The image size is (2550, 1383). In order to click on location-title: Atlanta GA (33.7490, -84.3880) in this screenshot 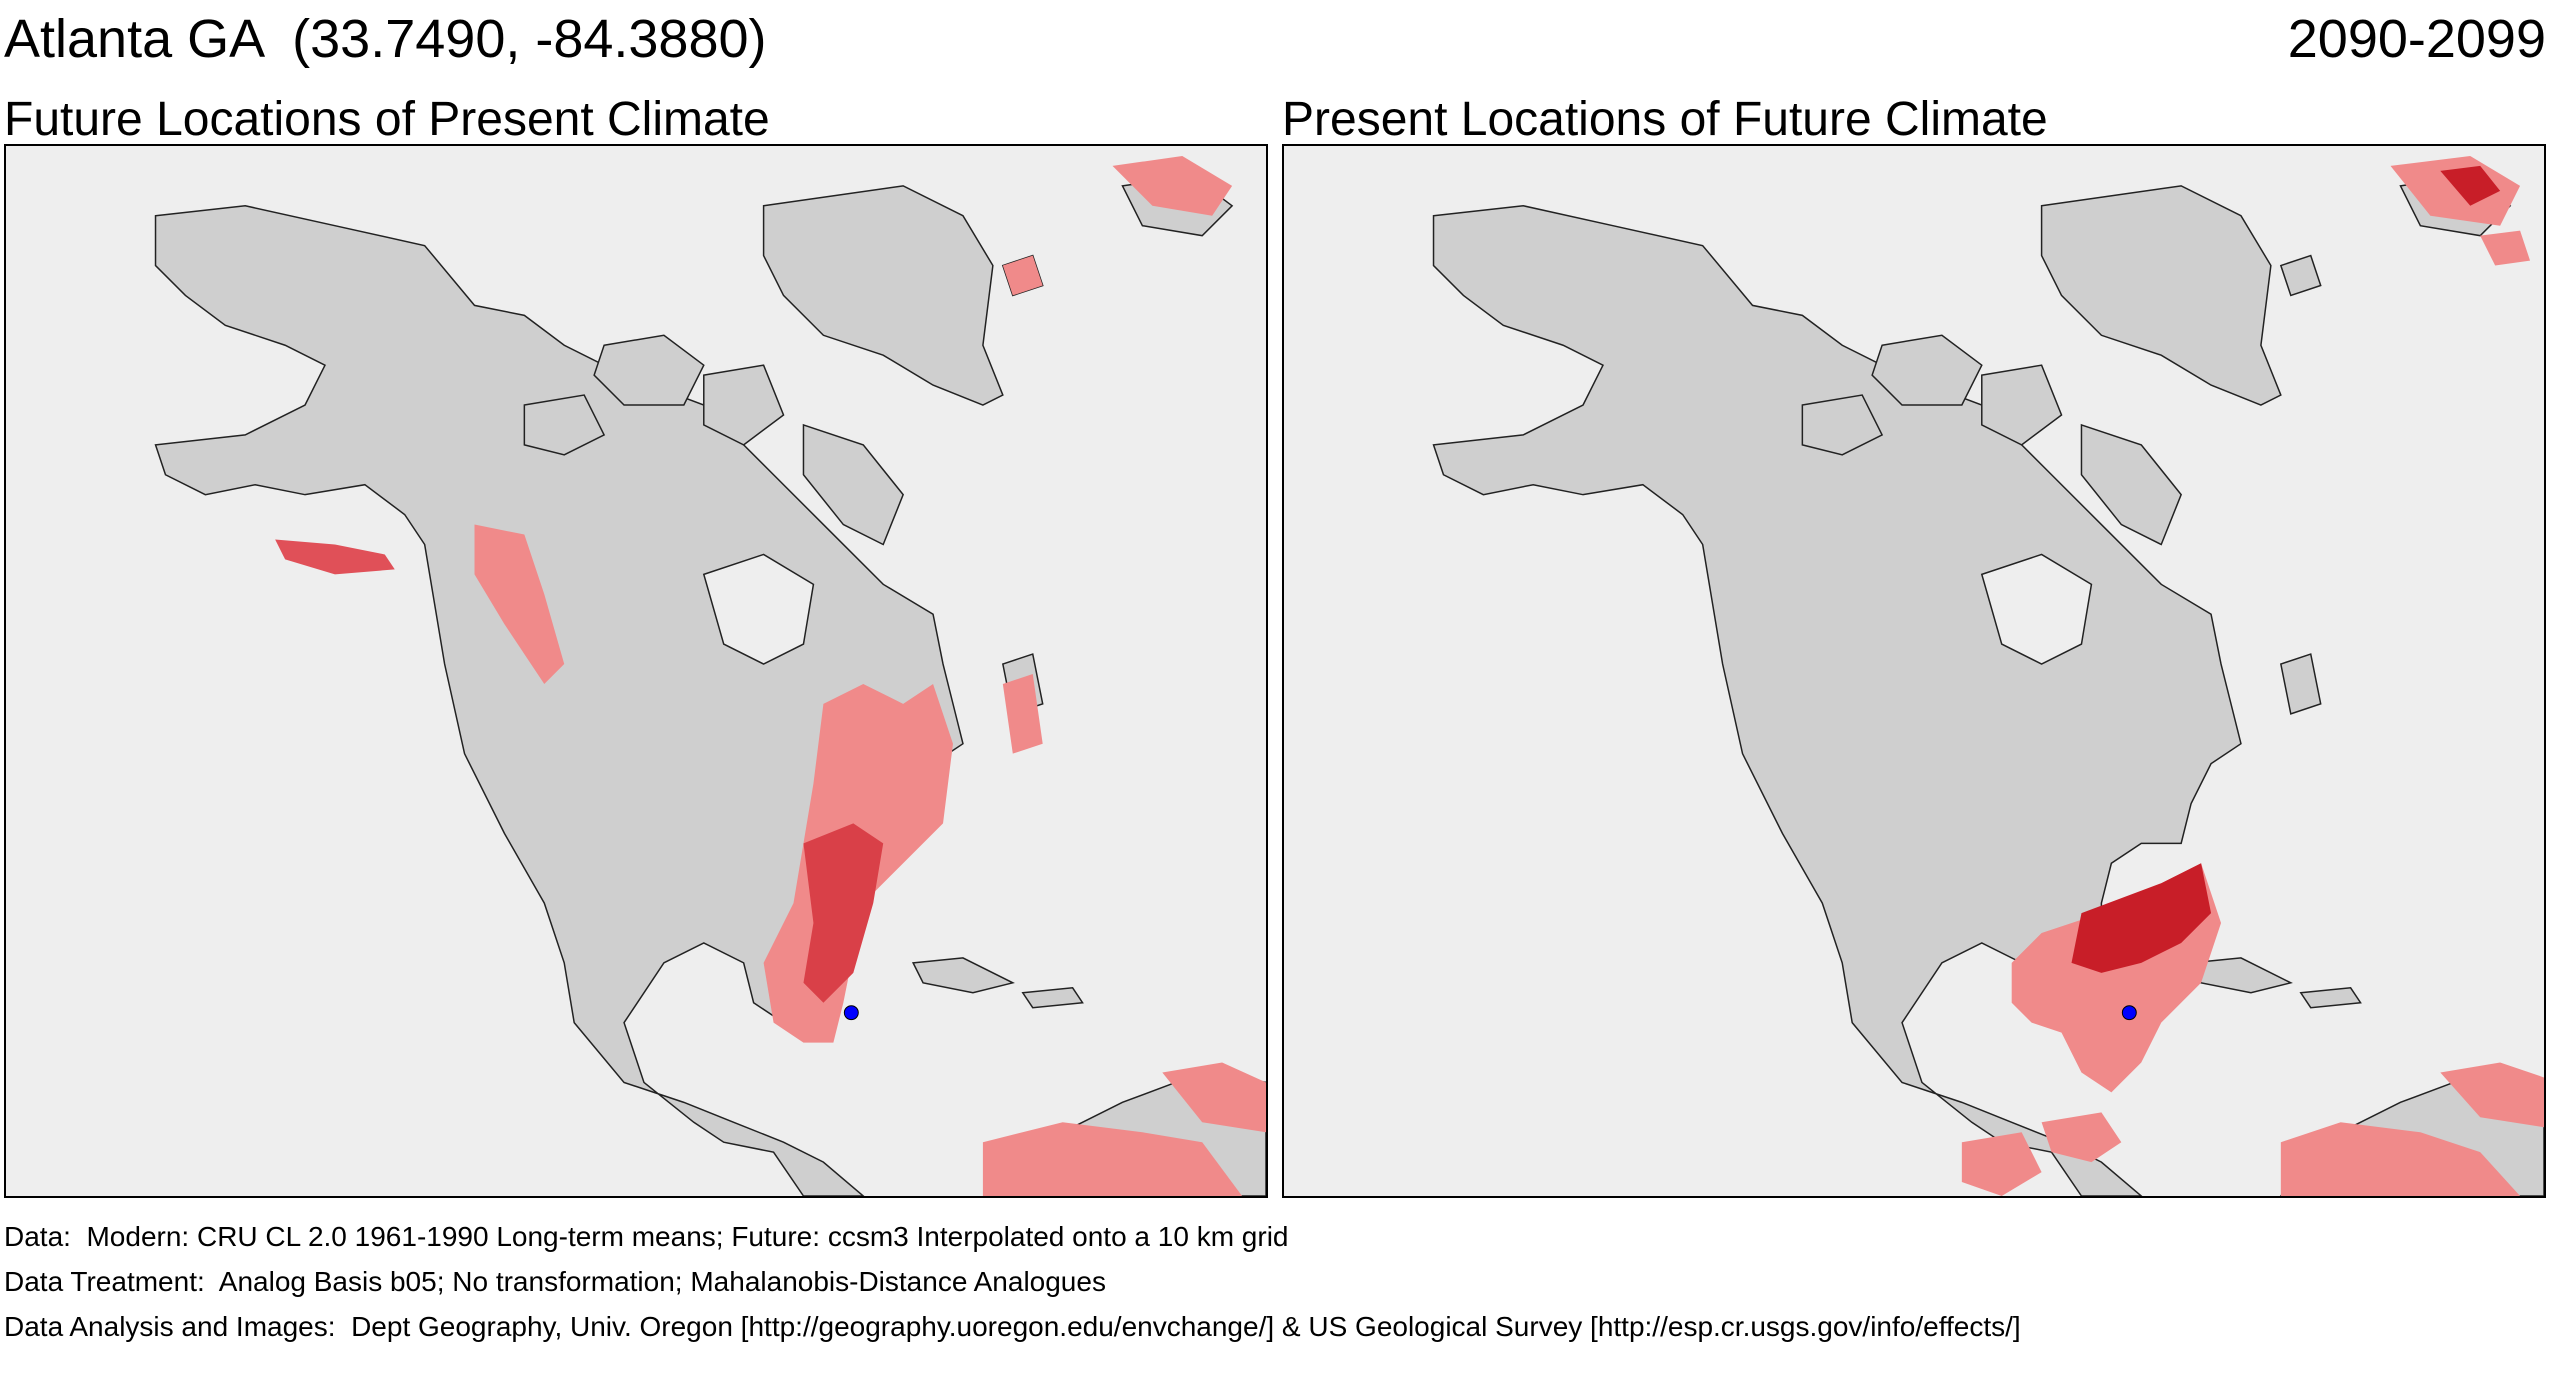, I will do `click(385, 39)`.